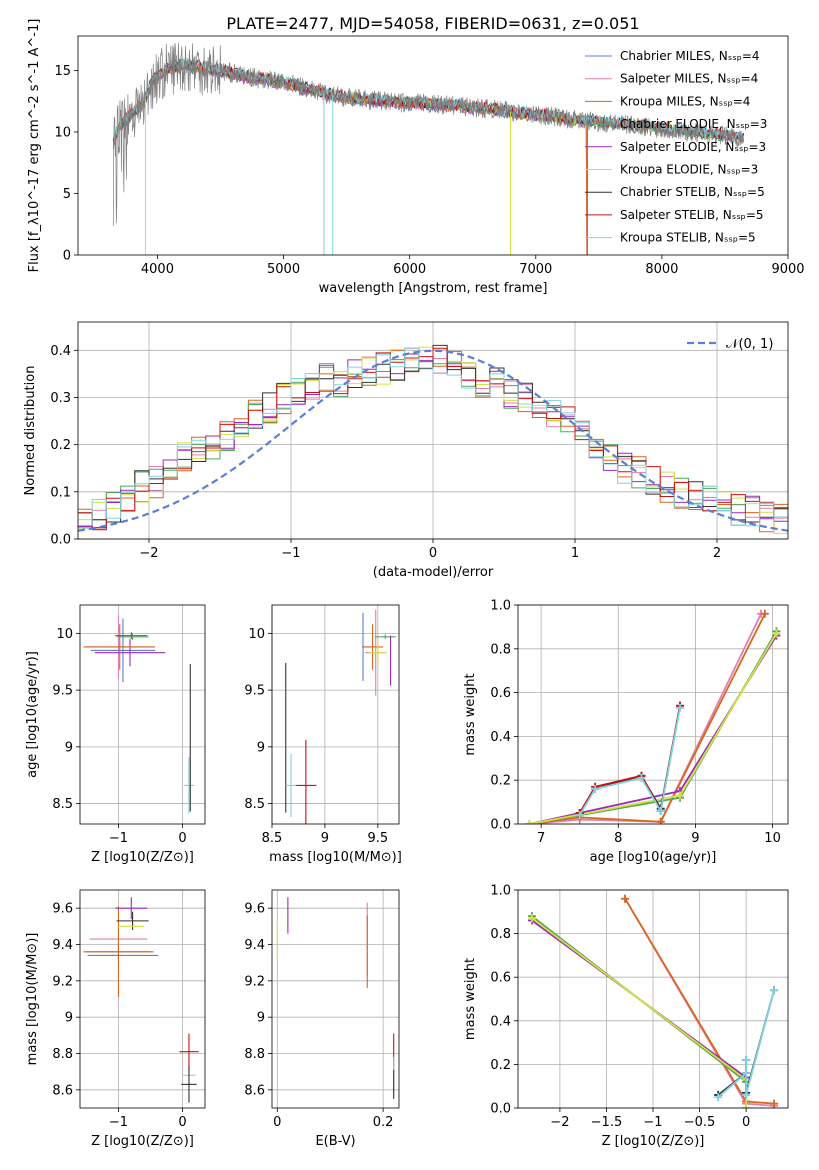 This screenshot has width=819, height=1170. What do you see at coordinates (272, 838) in the screenshot?
I see `x-tick-label: 8.5` at bounding box center [272, 838].